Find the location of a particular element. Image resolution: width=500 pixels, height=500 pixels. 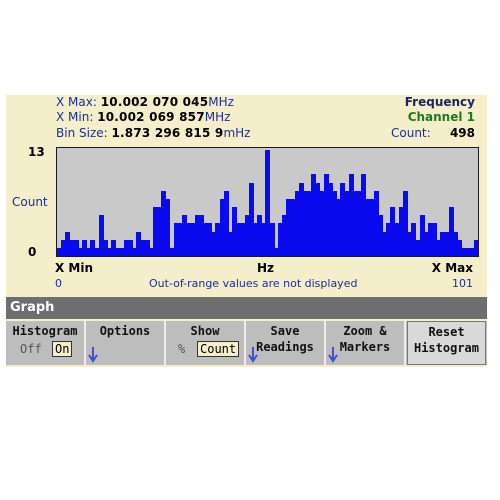

out-of-range-note: Out-of-range values are not displayed is located at coordinates (253, 283).